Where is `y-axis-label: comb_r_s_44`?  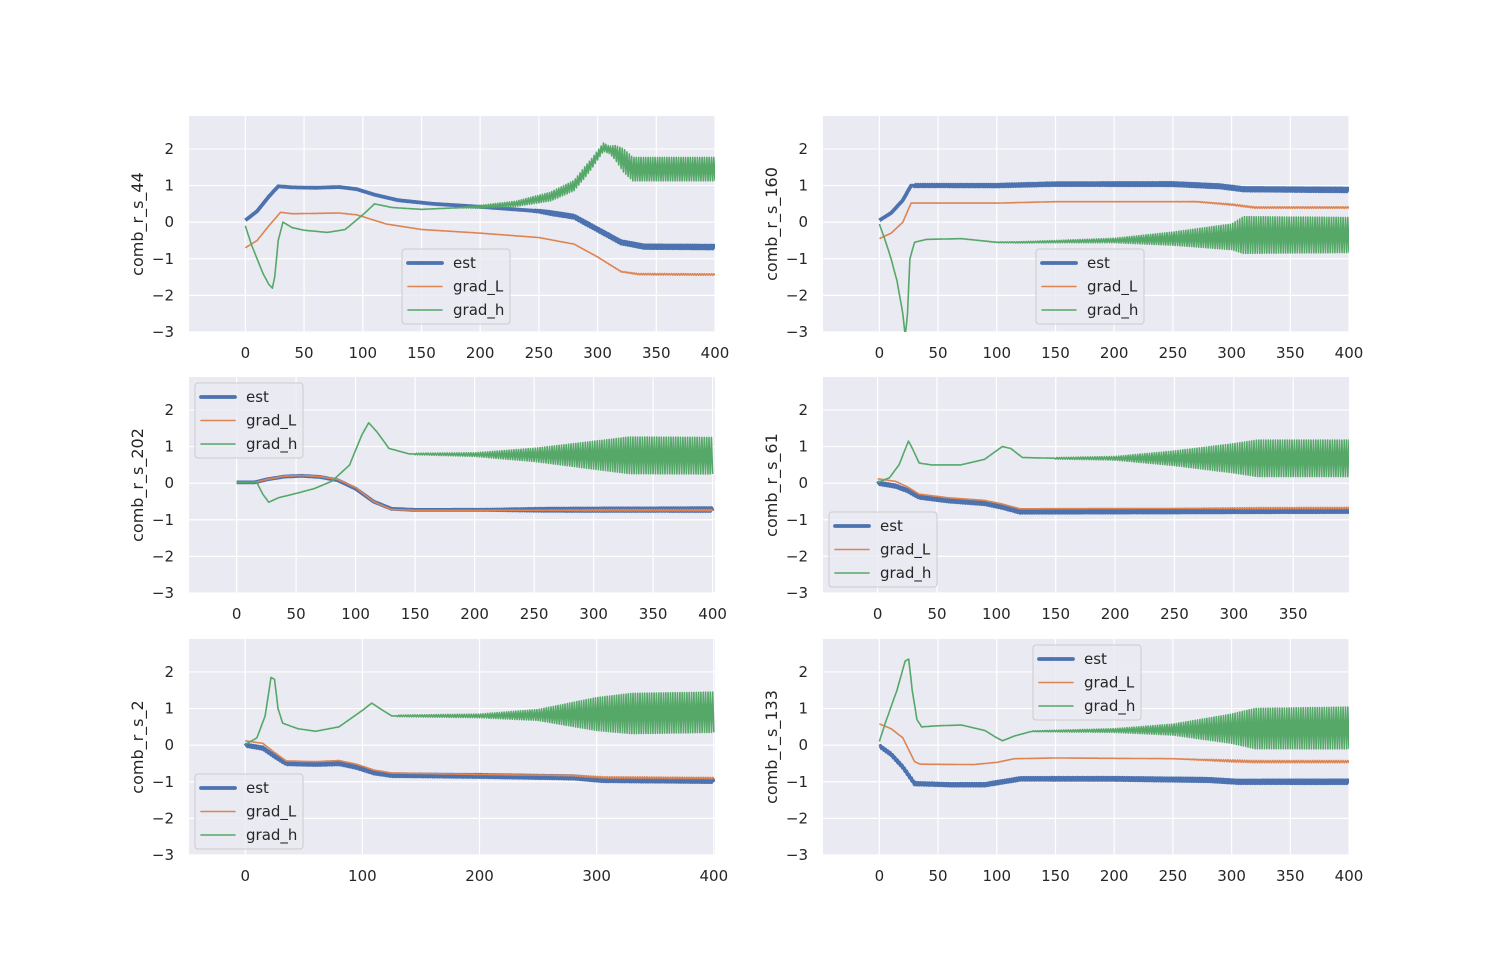
y-axis-label: comb_r_s_44 is located at coordinates (138, 224).